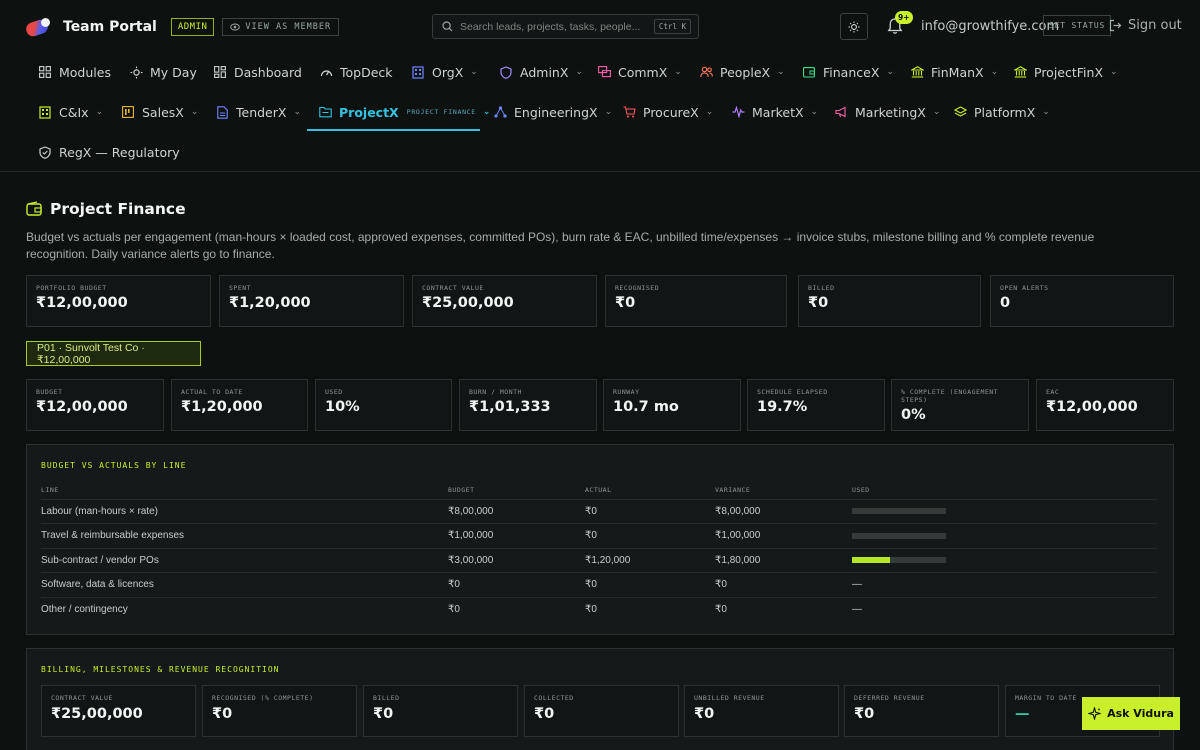  Describe the element at coordinates (889, 301) in the screenshot. I see `kpi-billed: BILLED ₹0` at that location.